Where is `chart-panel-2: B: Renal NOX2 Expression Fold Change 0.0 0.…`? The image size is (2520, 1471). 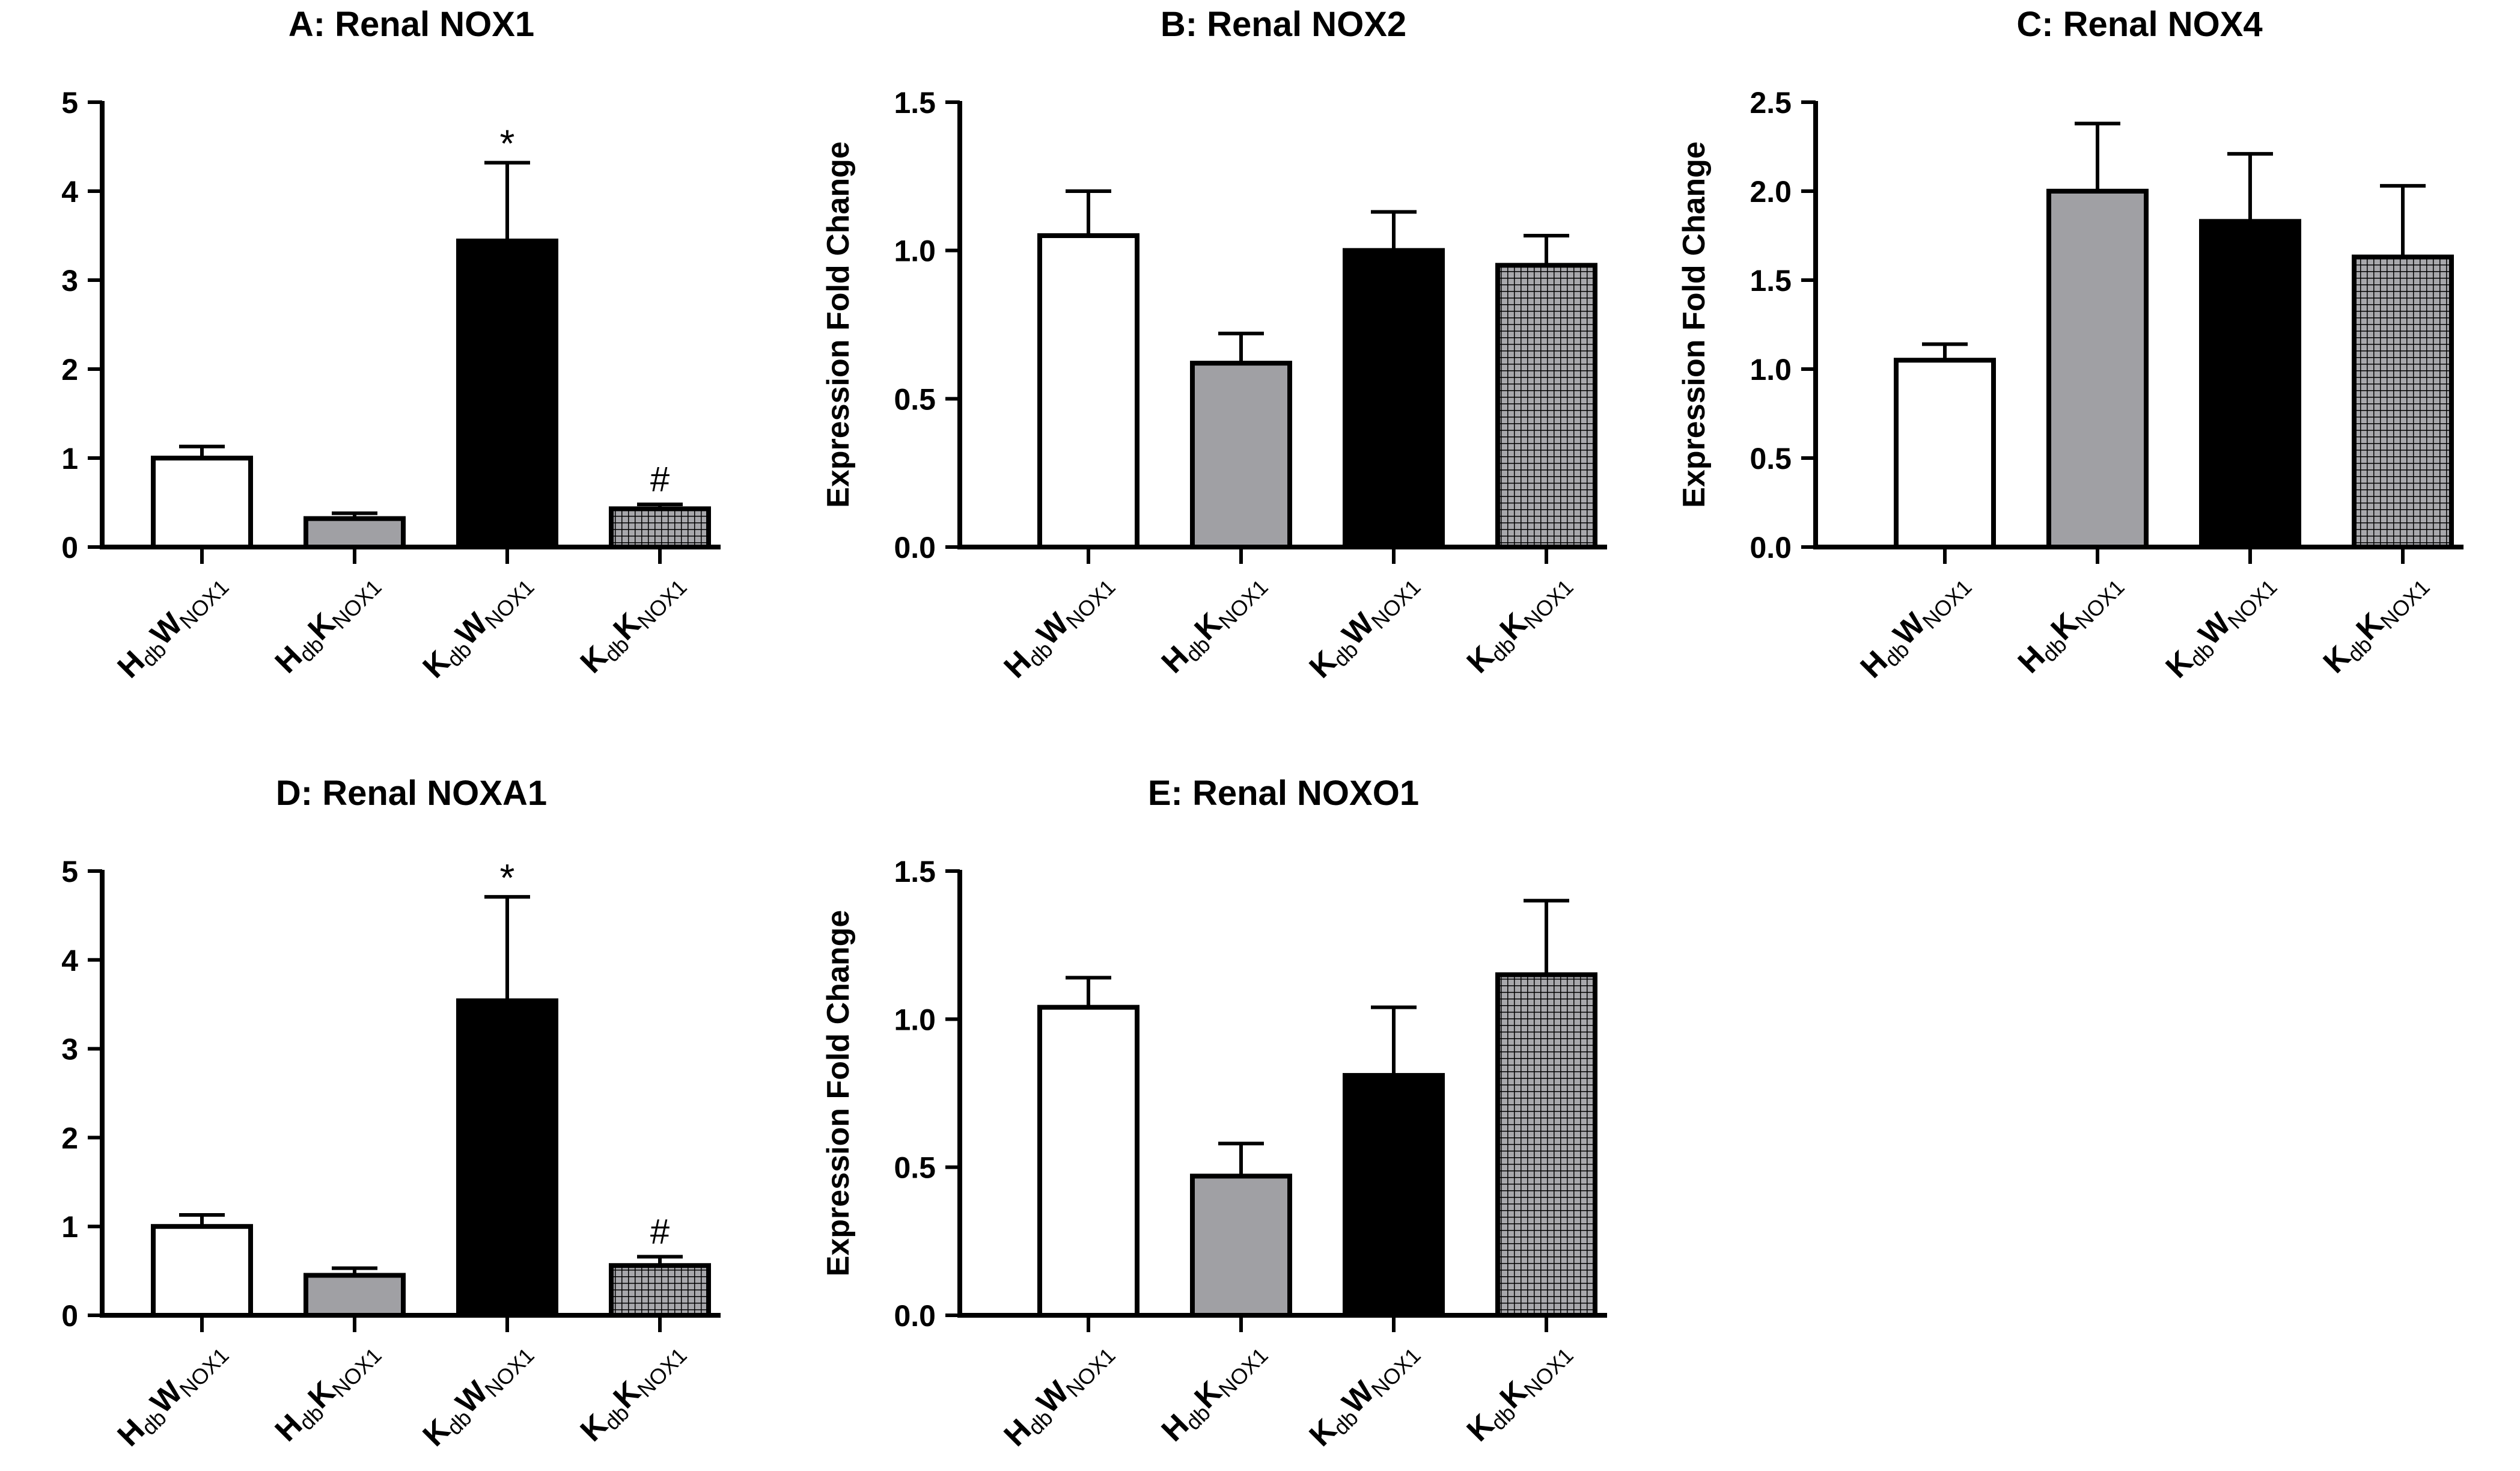
chart-panel-2: B: Renal NOX2 Expression Fold Change 0.0 0.… is located at coordinates (1214, 346).